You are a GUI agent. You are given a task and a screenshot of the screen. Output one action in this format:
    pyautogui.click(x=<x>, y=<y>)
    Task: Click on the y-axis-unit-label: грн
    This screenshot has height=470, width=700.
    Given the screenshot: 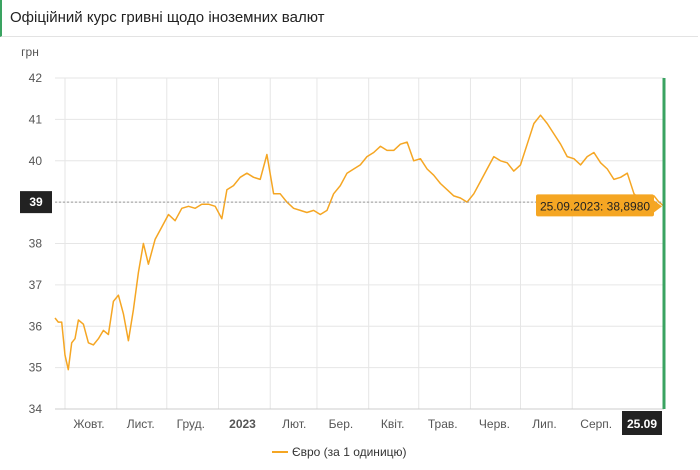 What is the action you would take?
    pyautogui.click(x=30, y=52)
    